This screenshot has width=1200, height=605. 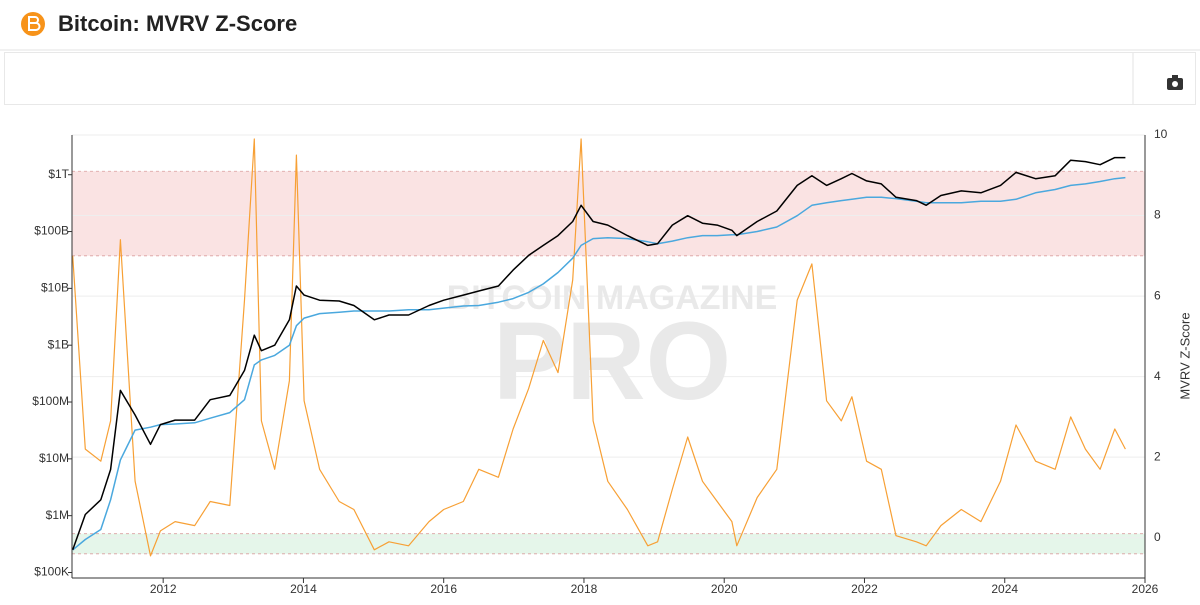 What do you see at coordinates (443, 589) in the screenshot?
I see `x-tick-label: 2016` at bounding box center [443, 589].